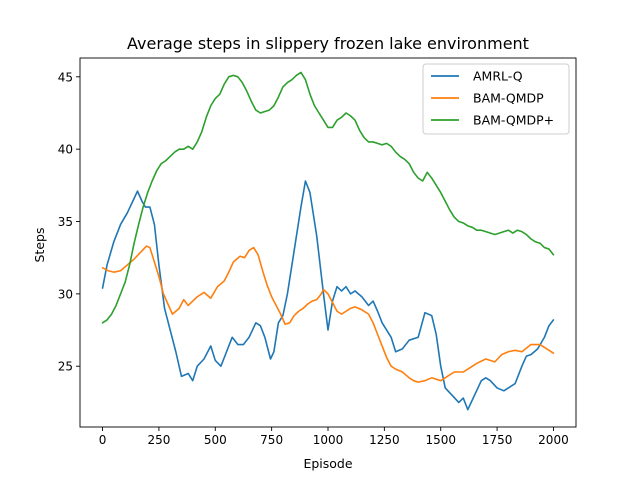  Describe the element at coordinates (103, 440) in the screenshot. I see `x-tick-label: 0` at that location.